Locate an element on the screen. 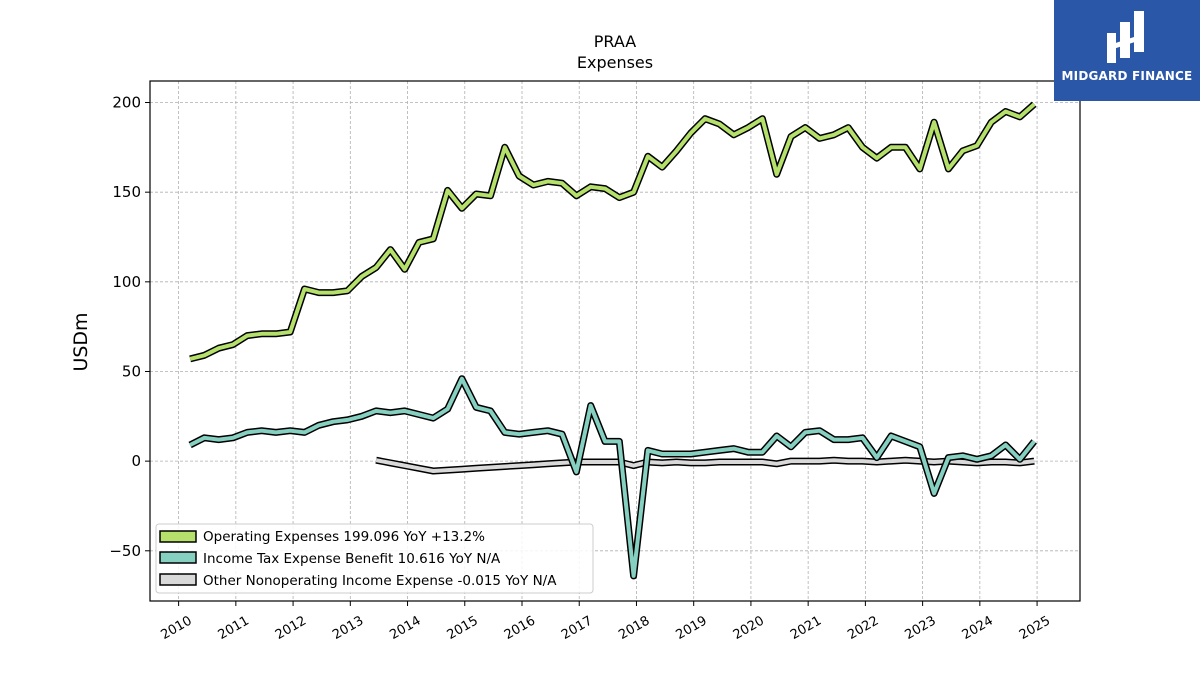 The height and width of the screenshot is (675, 1200). x-tick-label: 2015 is located at coordinates (463, 628).